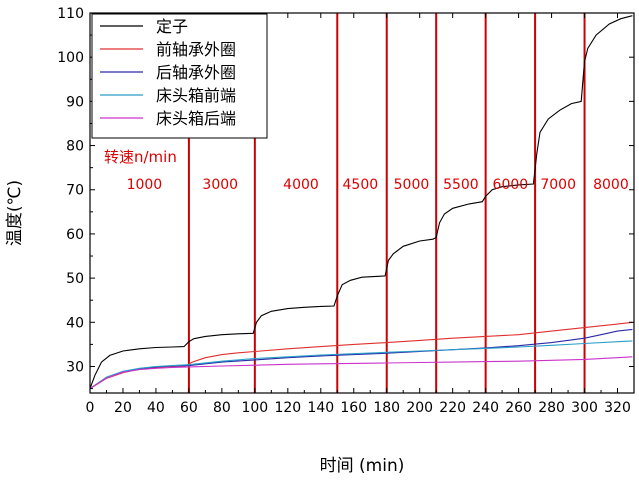  I want to click on x-tick-label: 180, so click(386, 408).